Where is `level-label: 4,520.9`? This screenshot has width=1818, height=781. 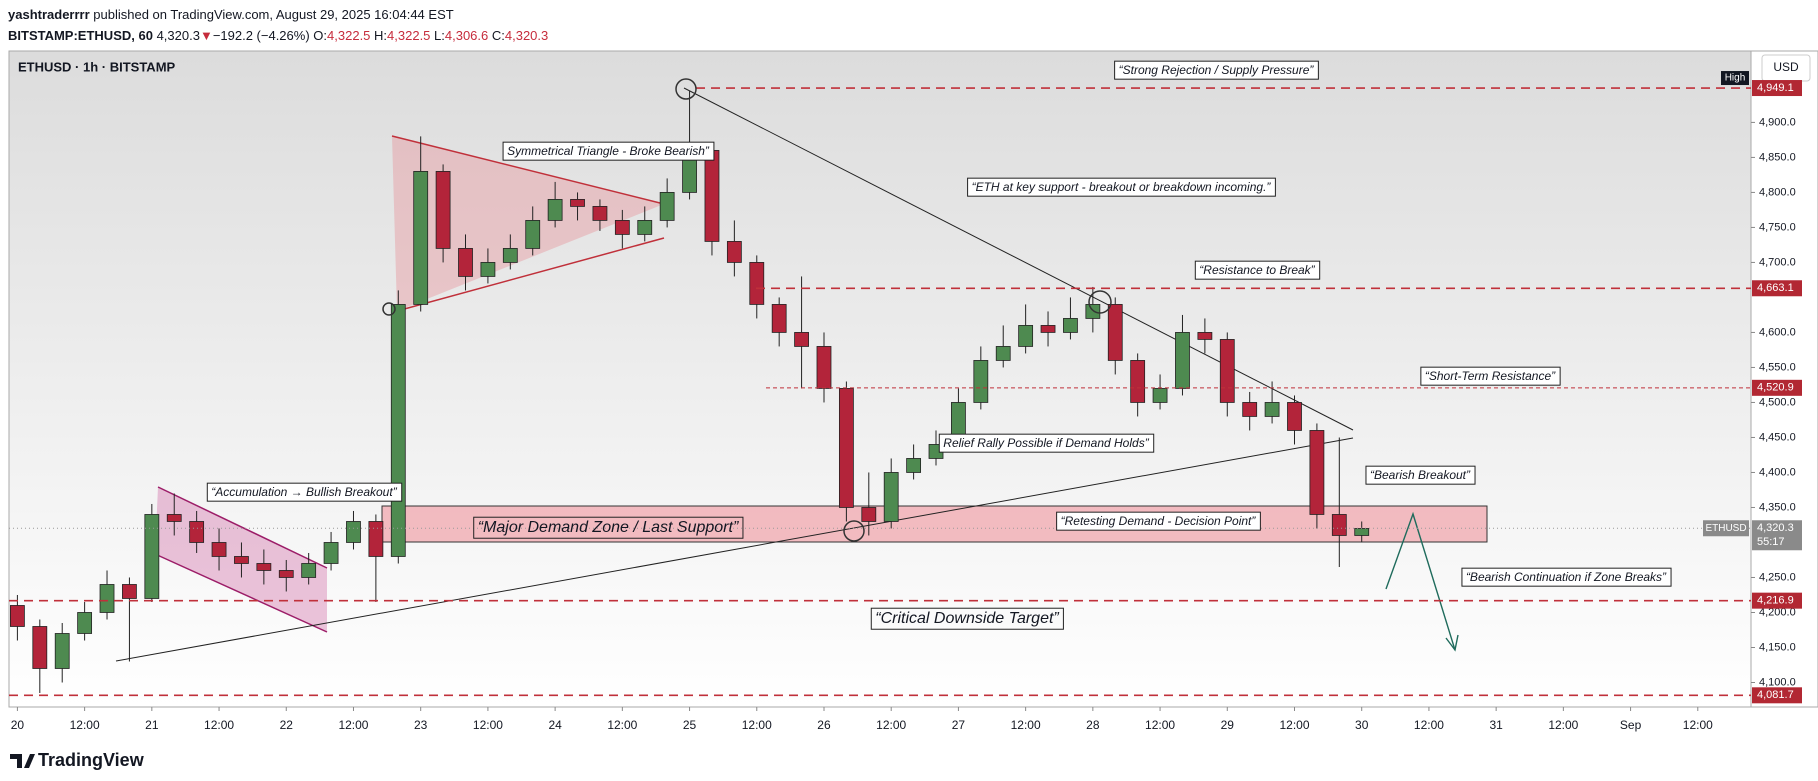 level-label: 4,520.9 is located at coordinates (1775, 388).